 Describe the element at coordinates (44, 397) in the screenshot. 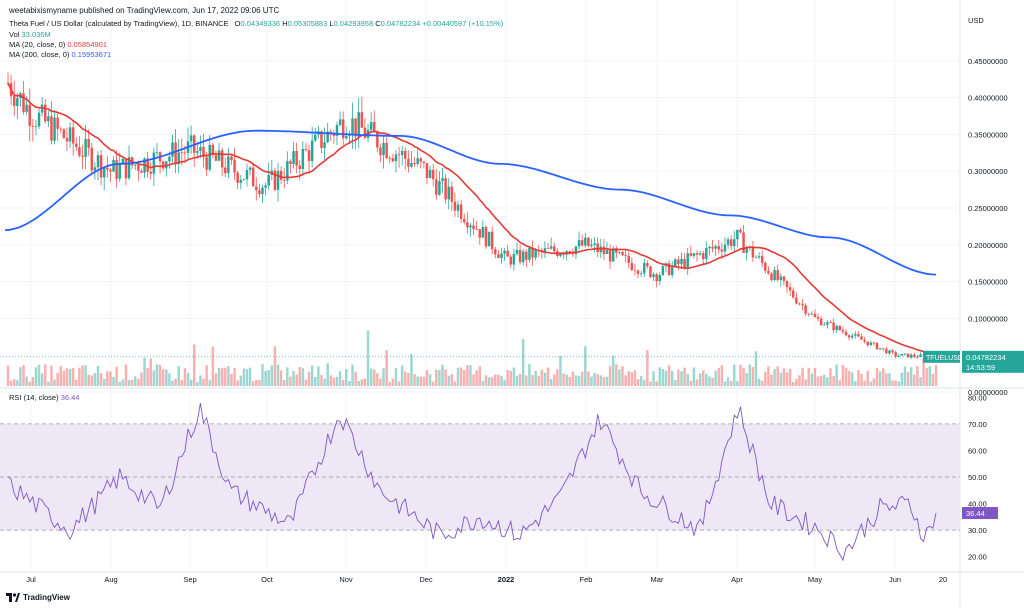

I see `rsi-legend: RSI (14, close) 36.44` at that location.